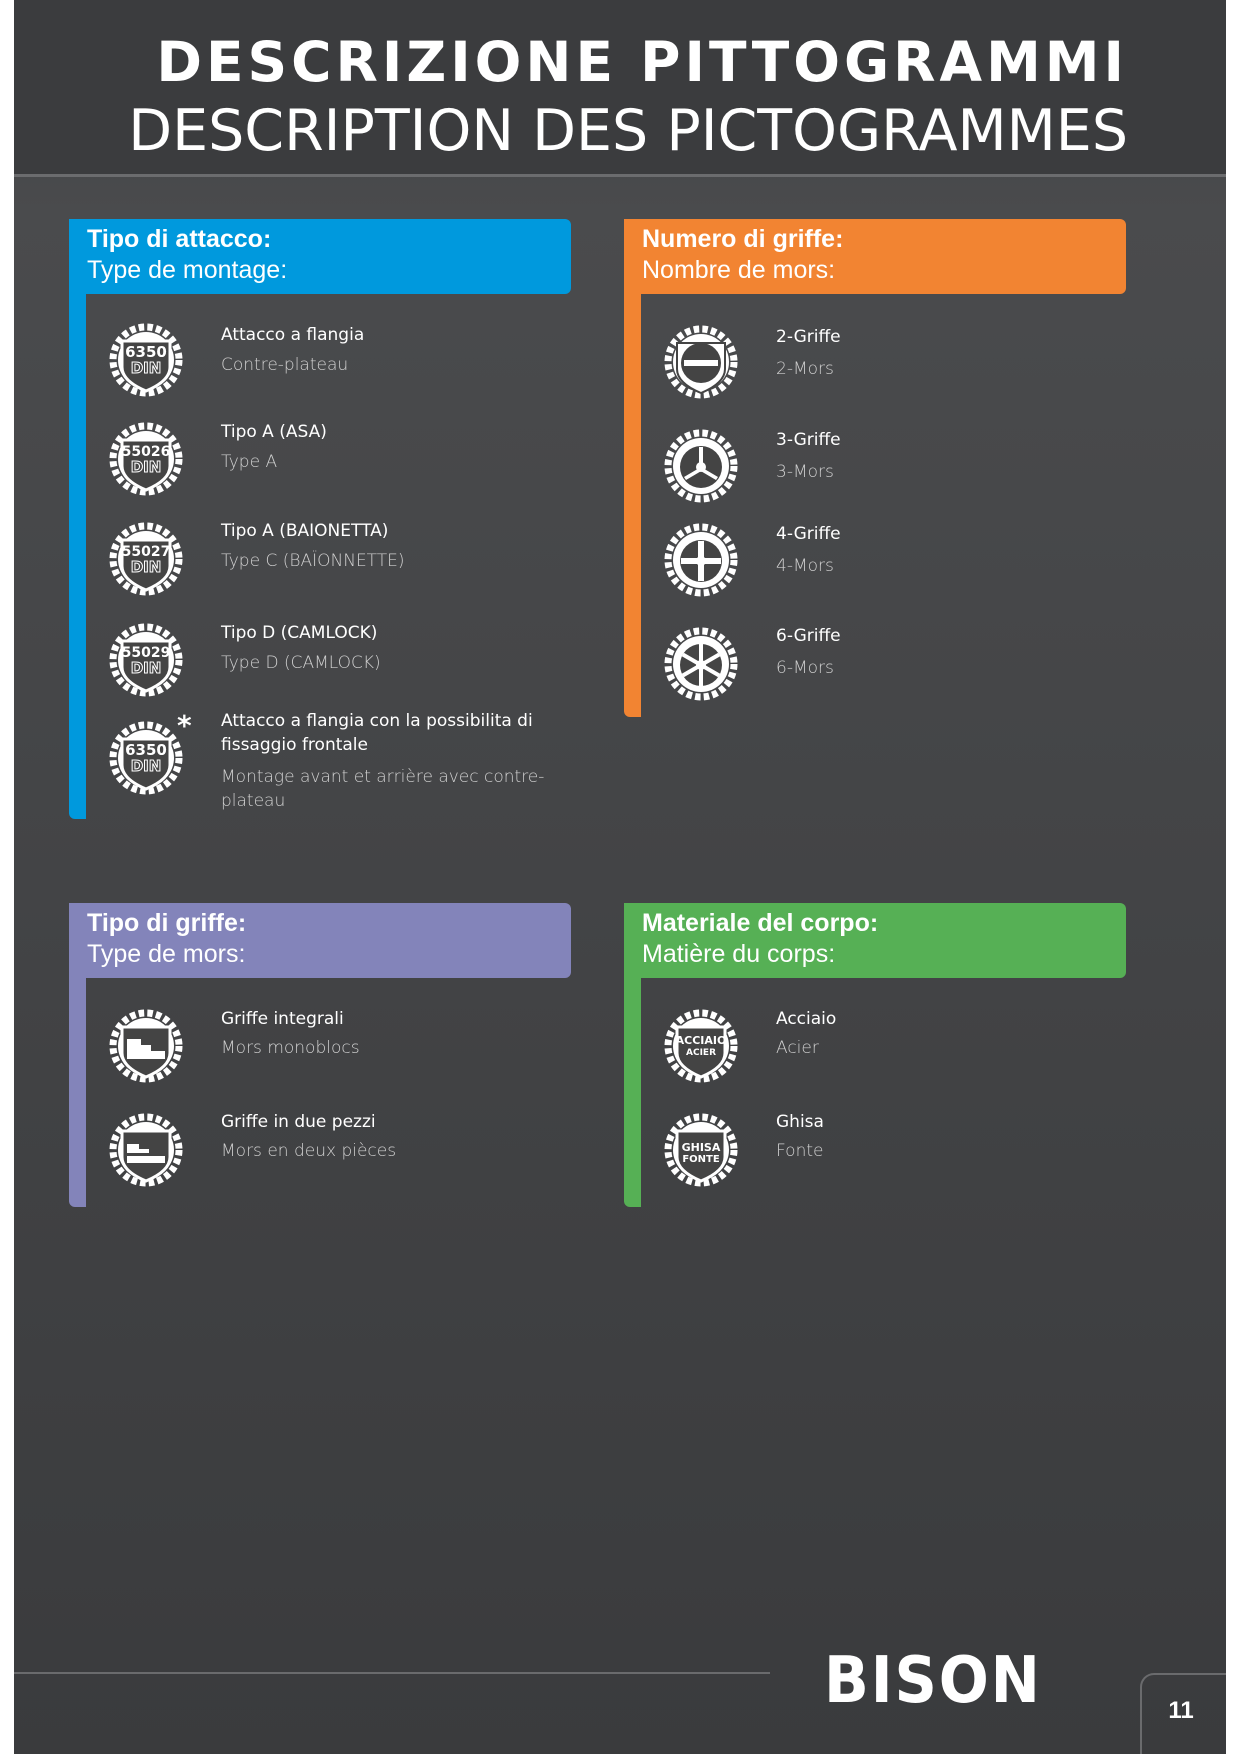 This screenshot has height=1754, width=1240. What do you see at coordinates (146, 1046) in the screenshot?
I see `solid-jaw-icon` at bounding box center [146, 1046].